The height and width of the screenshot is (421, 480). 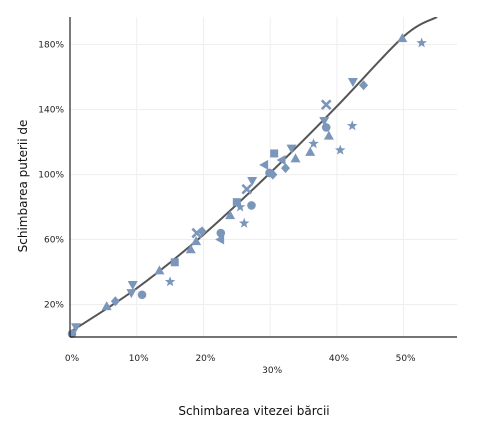 I want to click on y-tick-label: 180%, so click(x=51, y=46).